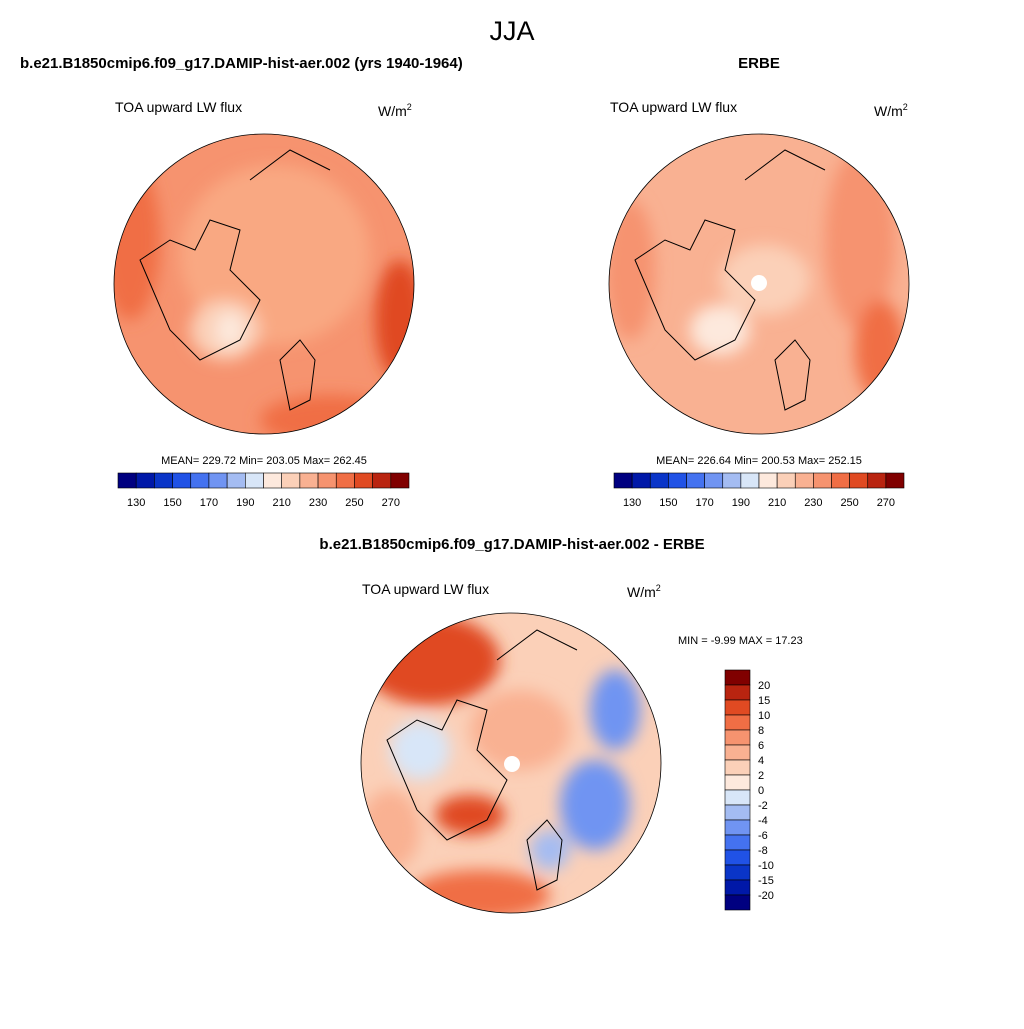  I want to click on colorbar-label: -4, so click(763, 821).